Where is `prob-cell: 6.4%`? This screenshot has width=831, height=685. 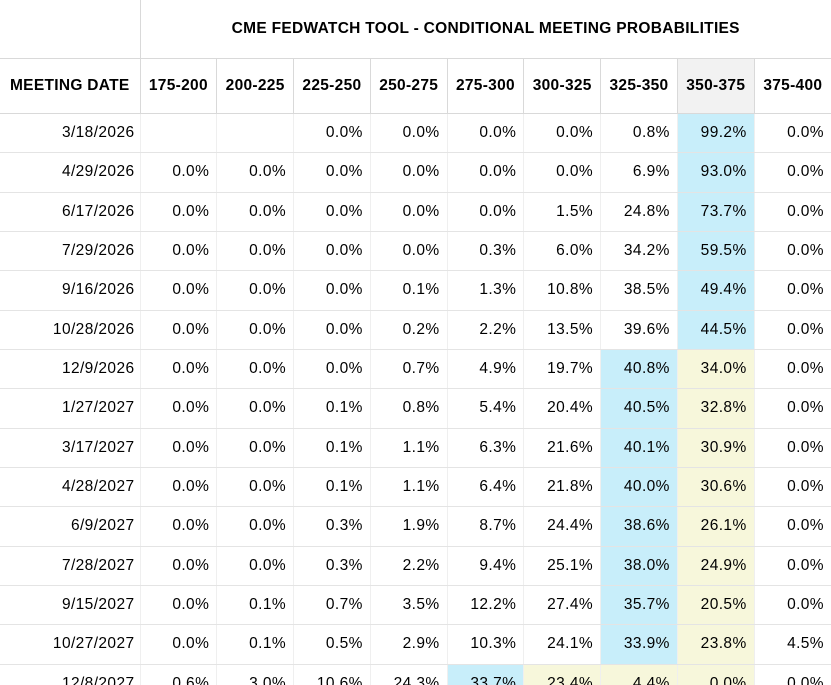
prob-cell: 6.4% is located at coordinates (485, 487).